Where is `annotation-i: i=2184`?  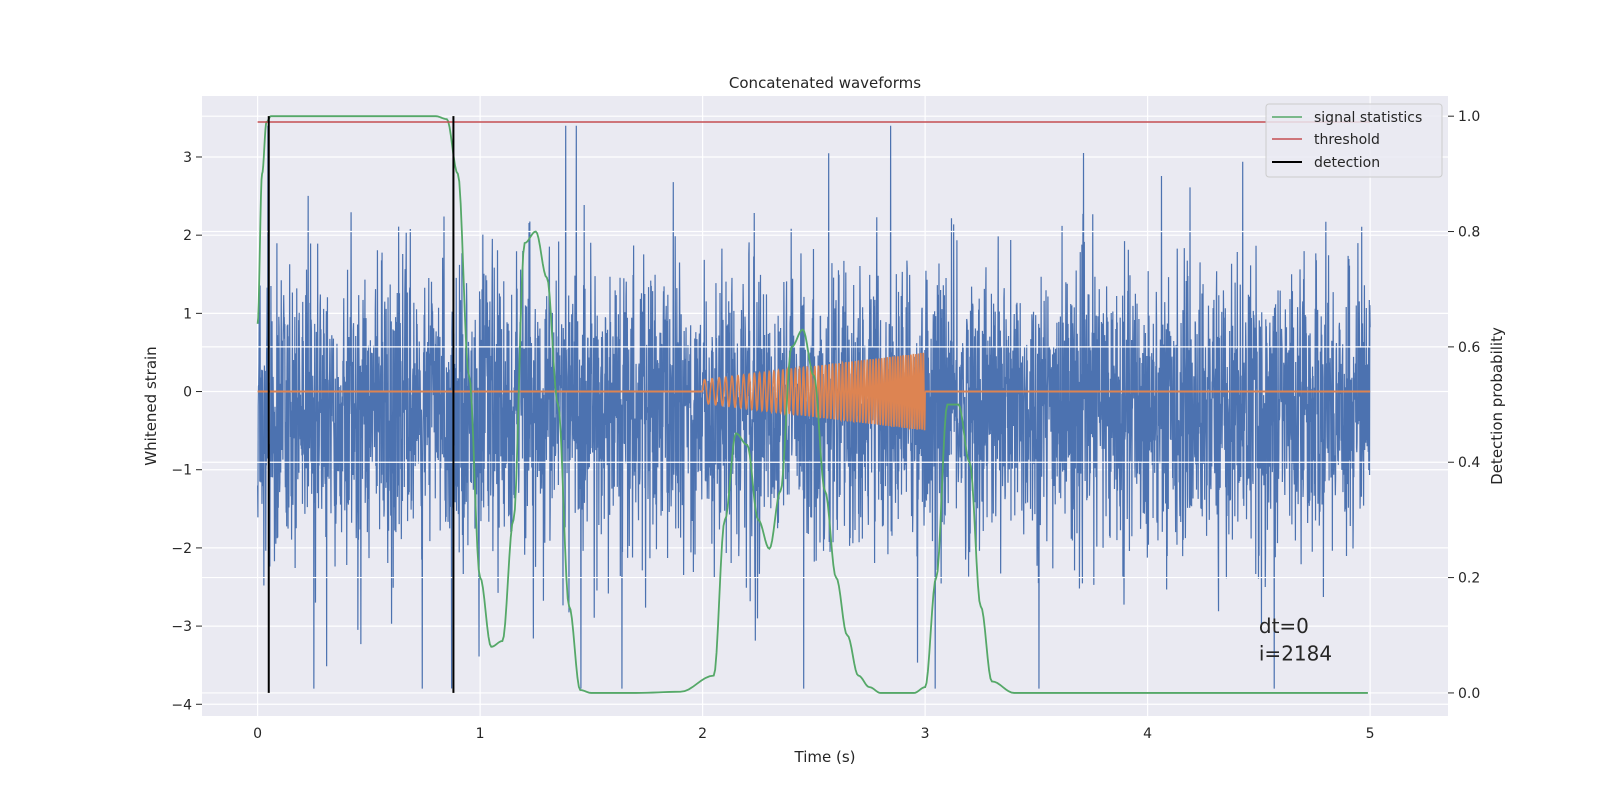 annotation-i: i=2184 is located at coordinates (1295, 653).